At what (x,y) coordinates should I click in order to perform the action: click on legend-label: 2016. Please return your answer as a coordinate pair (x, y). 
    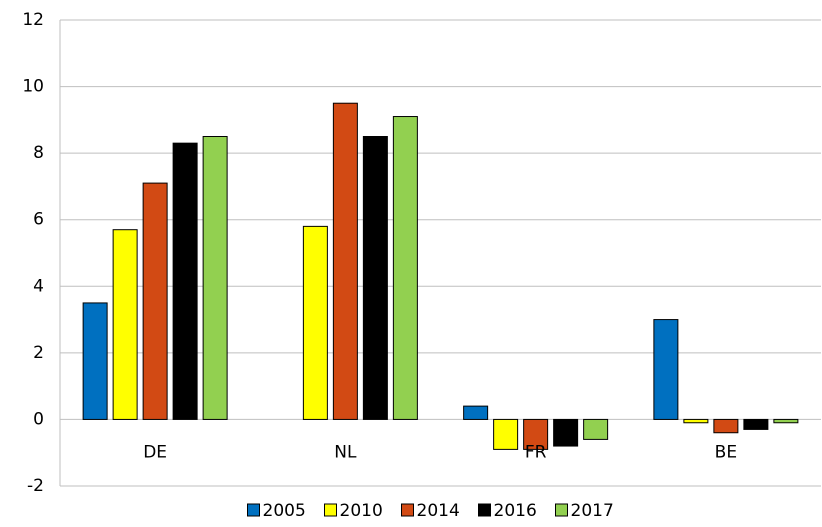
    Looking at the image, I should click on (515, 511).